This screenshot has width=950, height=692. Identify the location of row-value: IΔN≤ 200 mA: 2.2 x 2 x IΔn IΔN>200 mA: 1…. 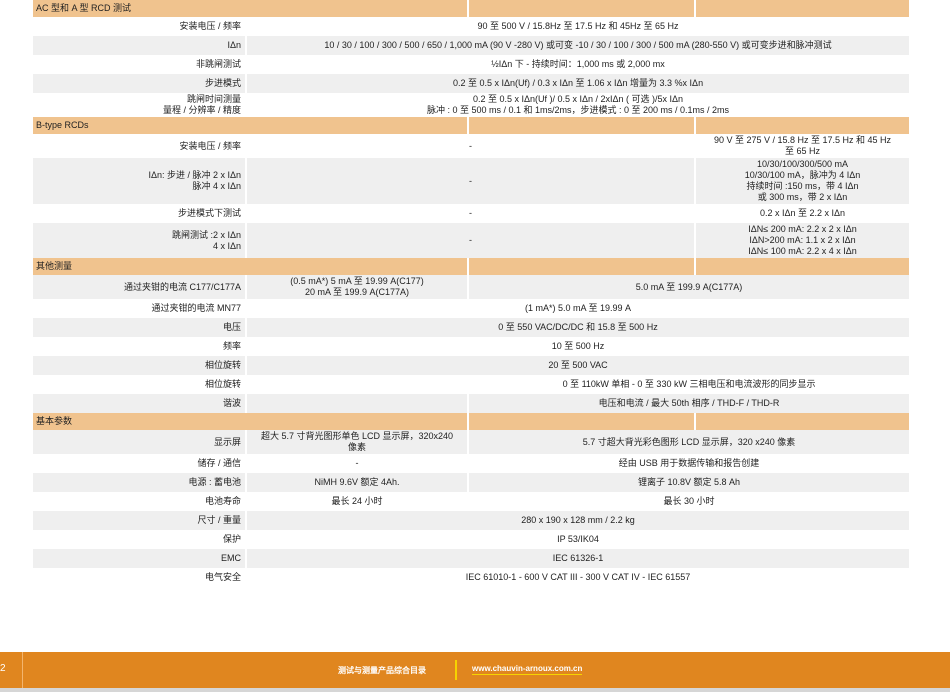
(803, 240).